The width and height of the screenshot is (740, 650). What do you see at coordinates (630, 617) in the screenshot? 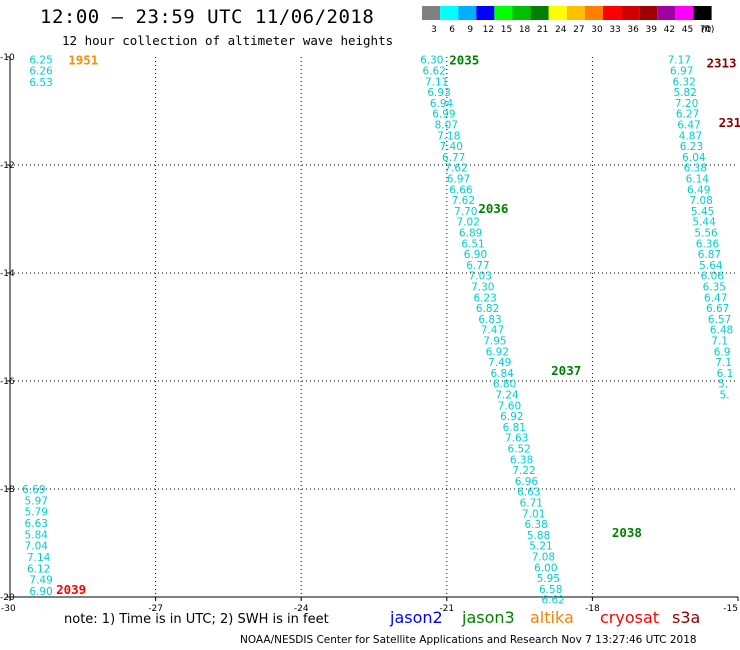
I see `legend-cryosat: cryosat` at bounding box center [630, 617].